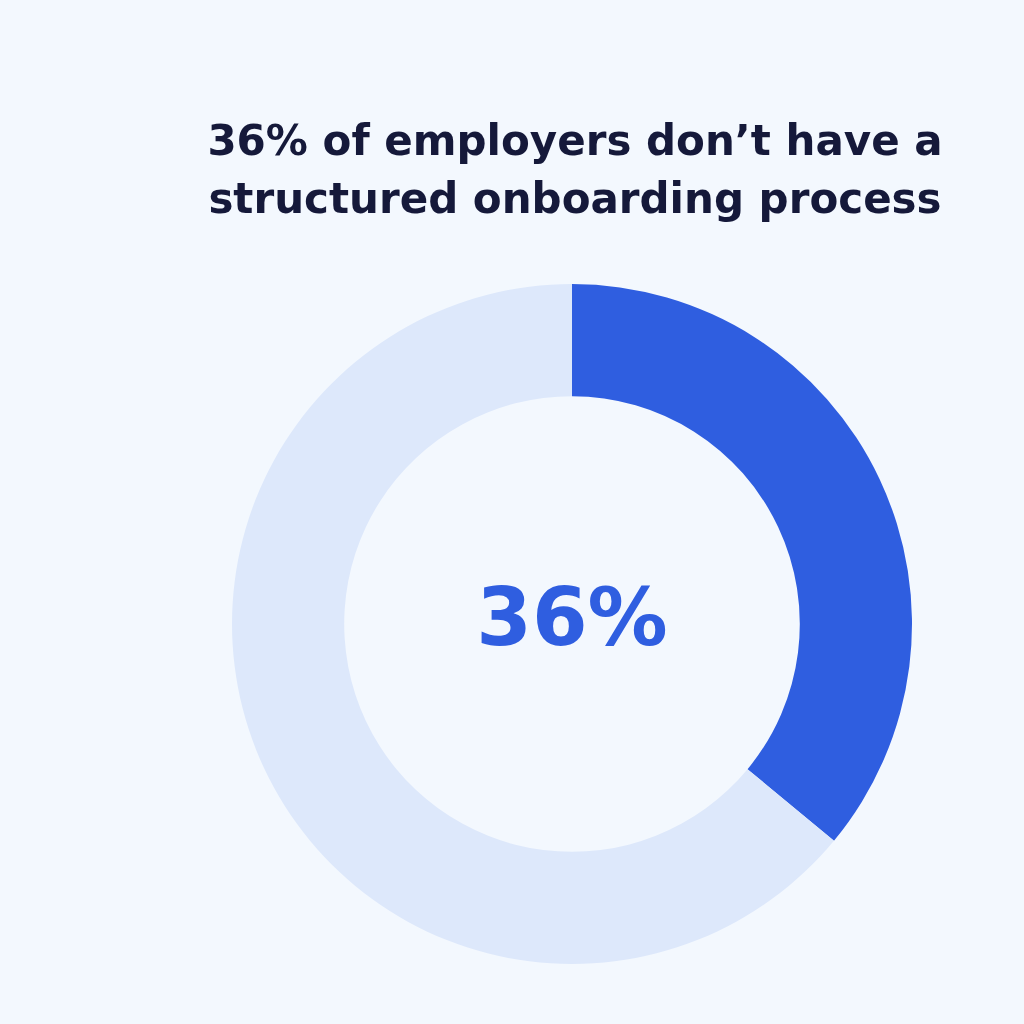 Image resolution: width=1024 pixels, height=1024 pixels. I want to click on data-label: 36%, so click(572, 617).